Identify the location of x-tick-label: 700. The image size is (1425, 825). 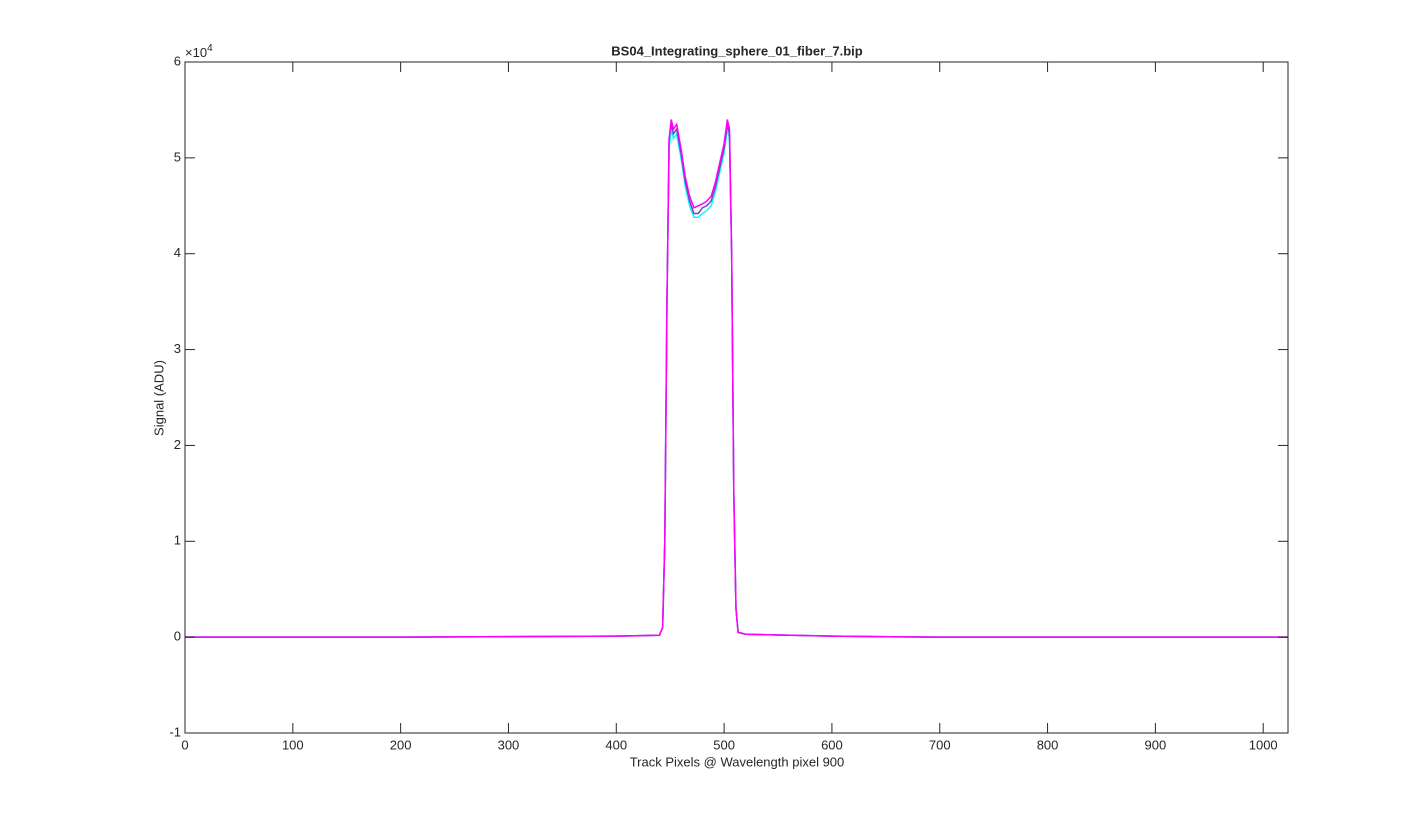
(940, 744).